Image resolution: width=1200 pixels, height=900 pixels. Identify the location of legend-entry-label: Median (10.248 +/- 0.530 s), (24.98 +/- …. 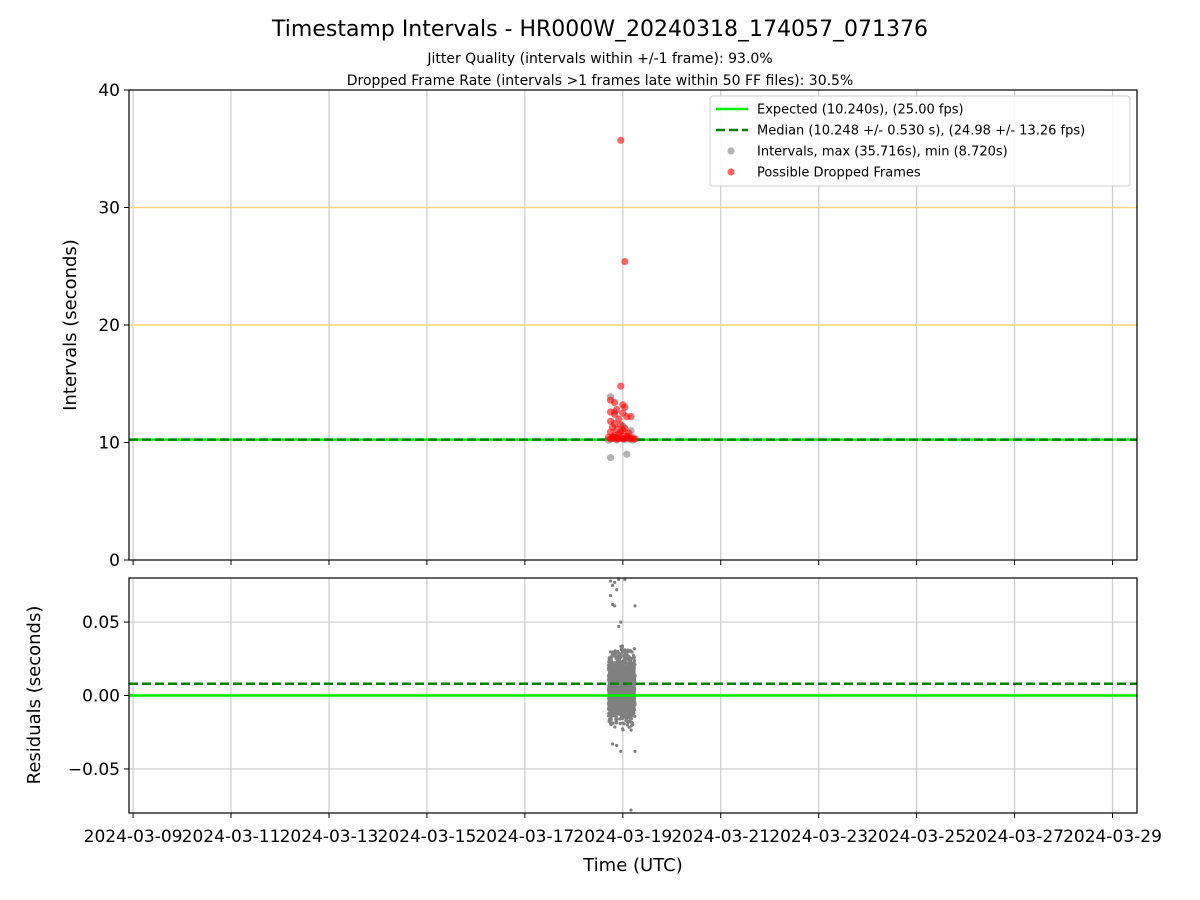
(921, 131).